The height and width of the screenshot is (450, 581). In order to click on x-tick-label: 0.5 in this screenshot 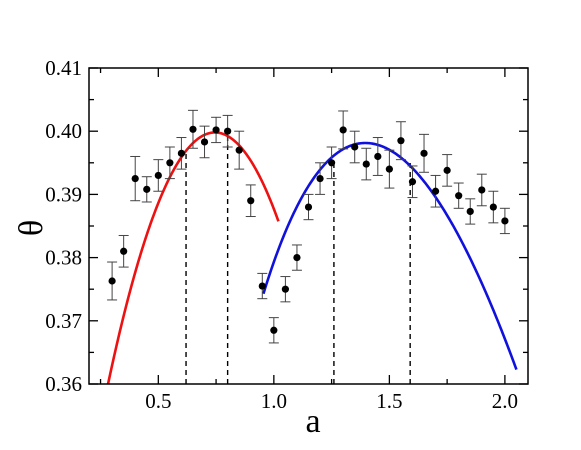, I will do `click(158, 401)`.